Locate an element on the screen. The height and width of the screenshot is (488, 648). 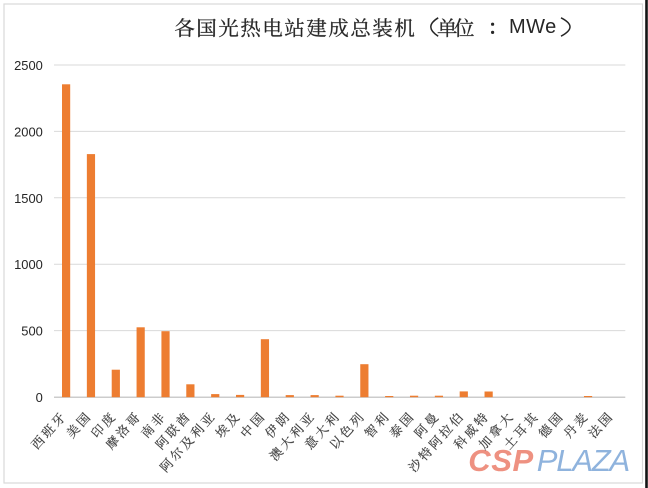
svg-text: PLAZA is located at coordinates (583, 460).